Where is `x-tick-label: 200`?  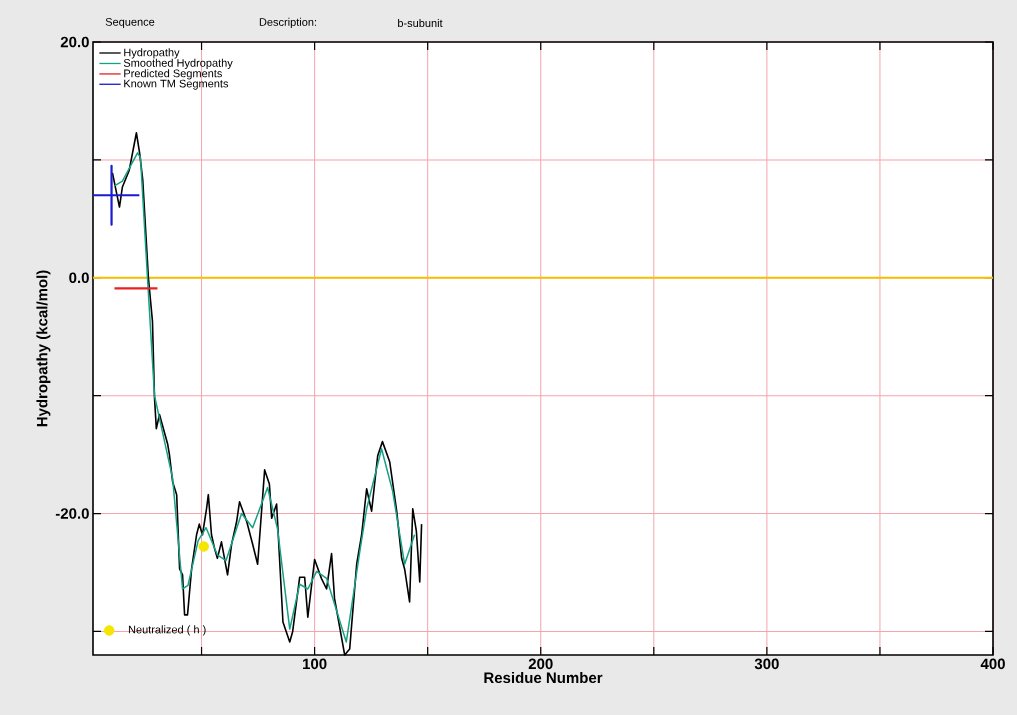 x-tick-label: 200 is located at coordinates (540, 664).